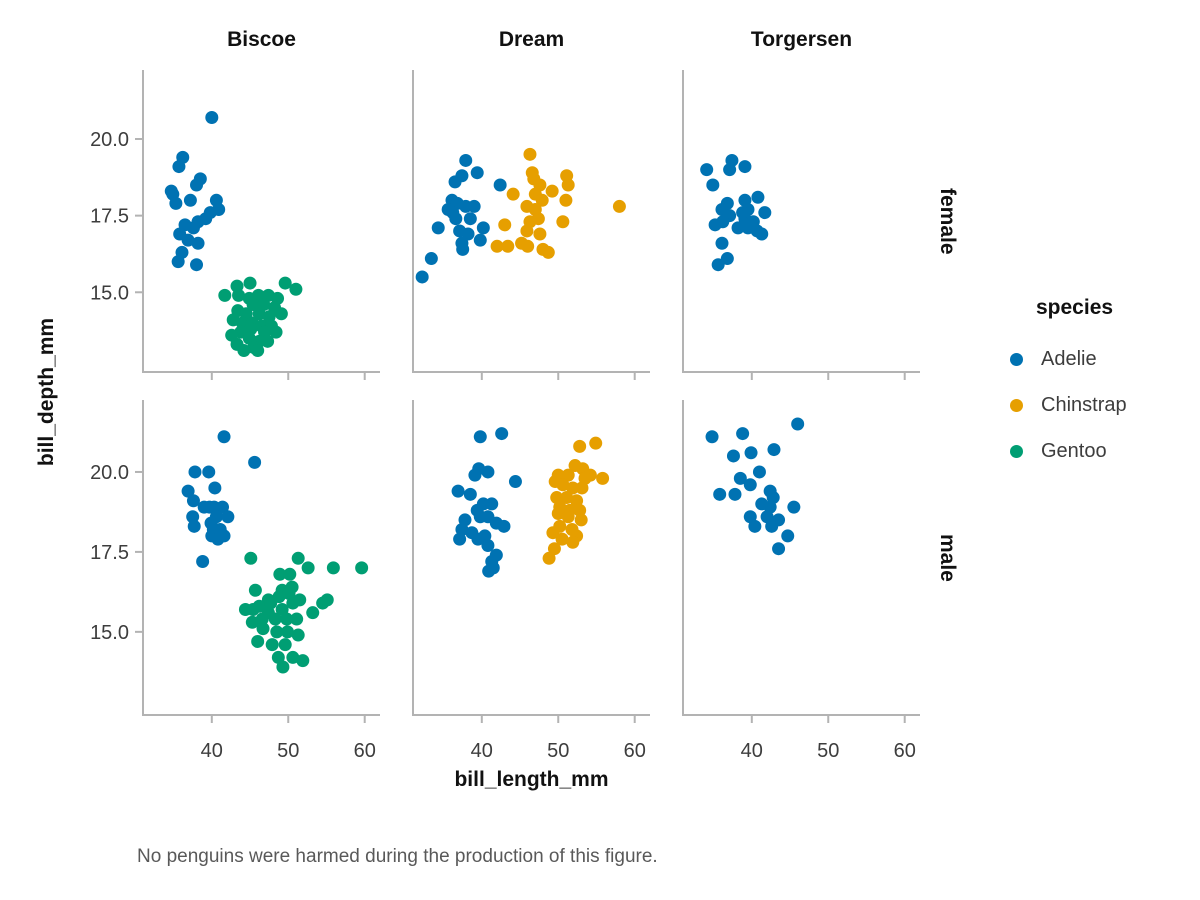  I want to click on legend-entry-chinstrap: Chinstrap, so click(1102, 405).